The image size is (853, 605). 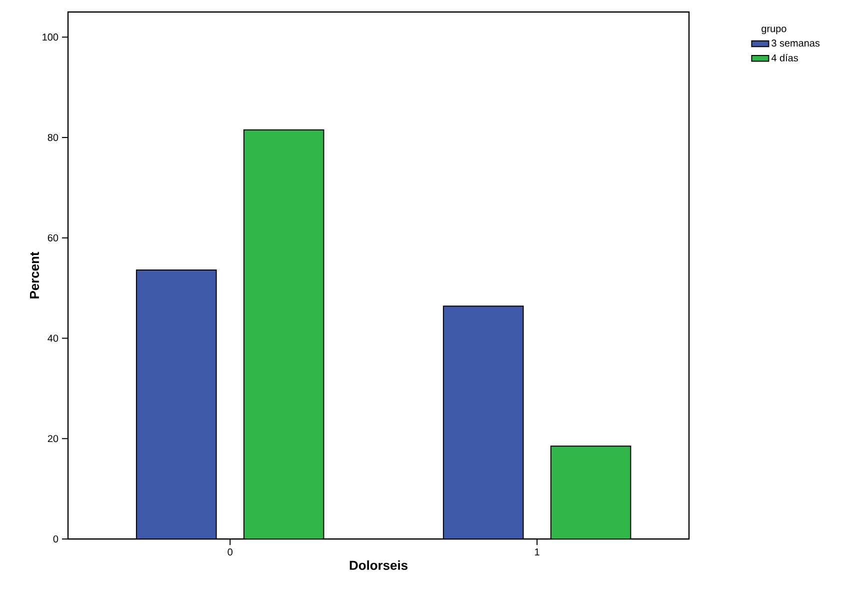 I want to click on legend-title: grupo, so click(x=774, y=30).